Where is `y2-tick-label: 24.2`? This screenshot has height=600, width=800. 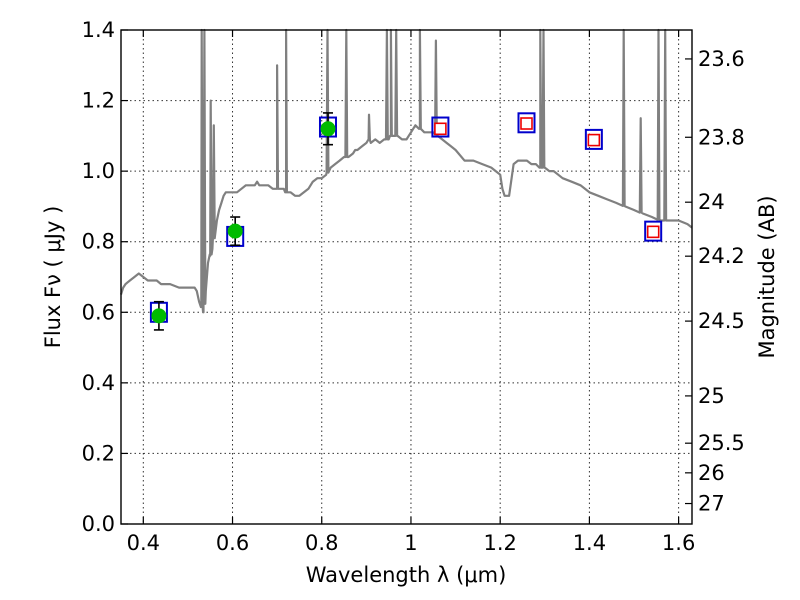 y2-tick-label: 24.2 is located at coordinates (721, 256).